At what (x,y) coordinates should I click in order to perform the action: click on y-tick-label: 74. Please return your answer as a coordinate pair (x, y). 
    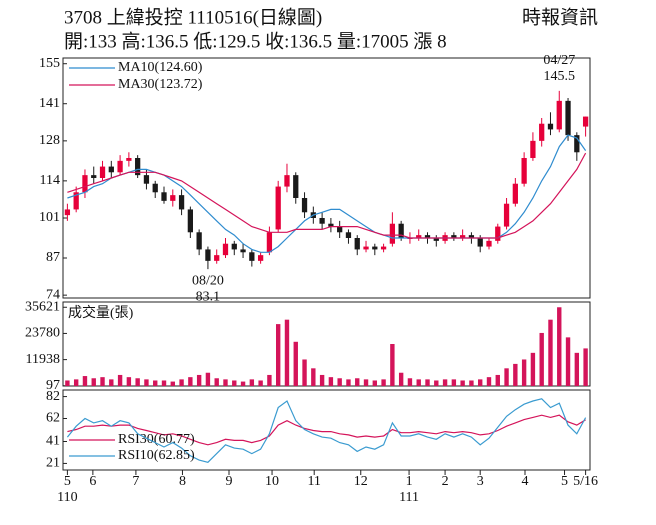
    Looking at the image, I should click on (53, 294).